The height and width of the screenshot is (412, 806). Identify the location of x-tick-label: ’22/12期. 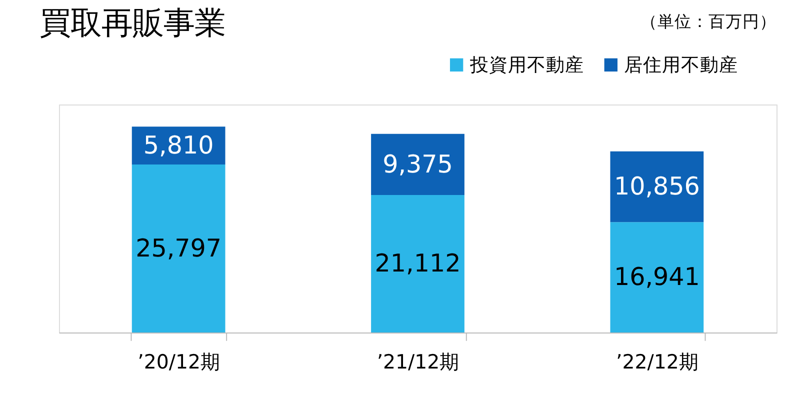
(657, 362).